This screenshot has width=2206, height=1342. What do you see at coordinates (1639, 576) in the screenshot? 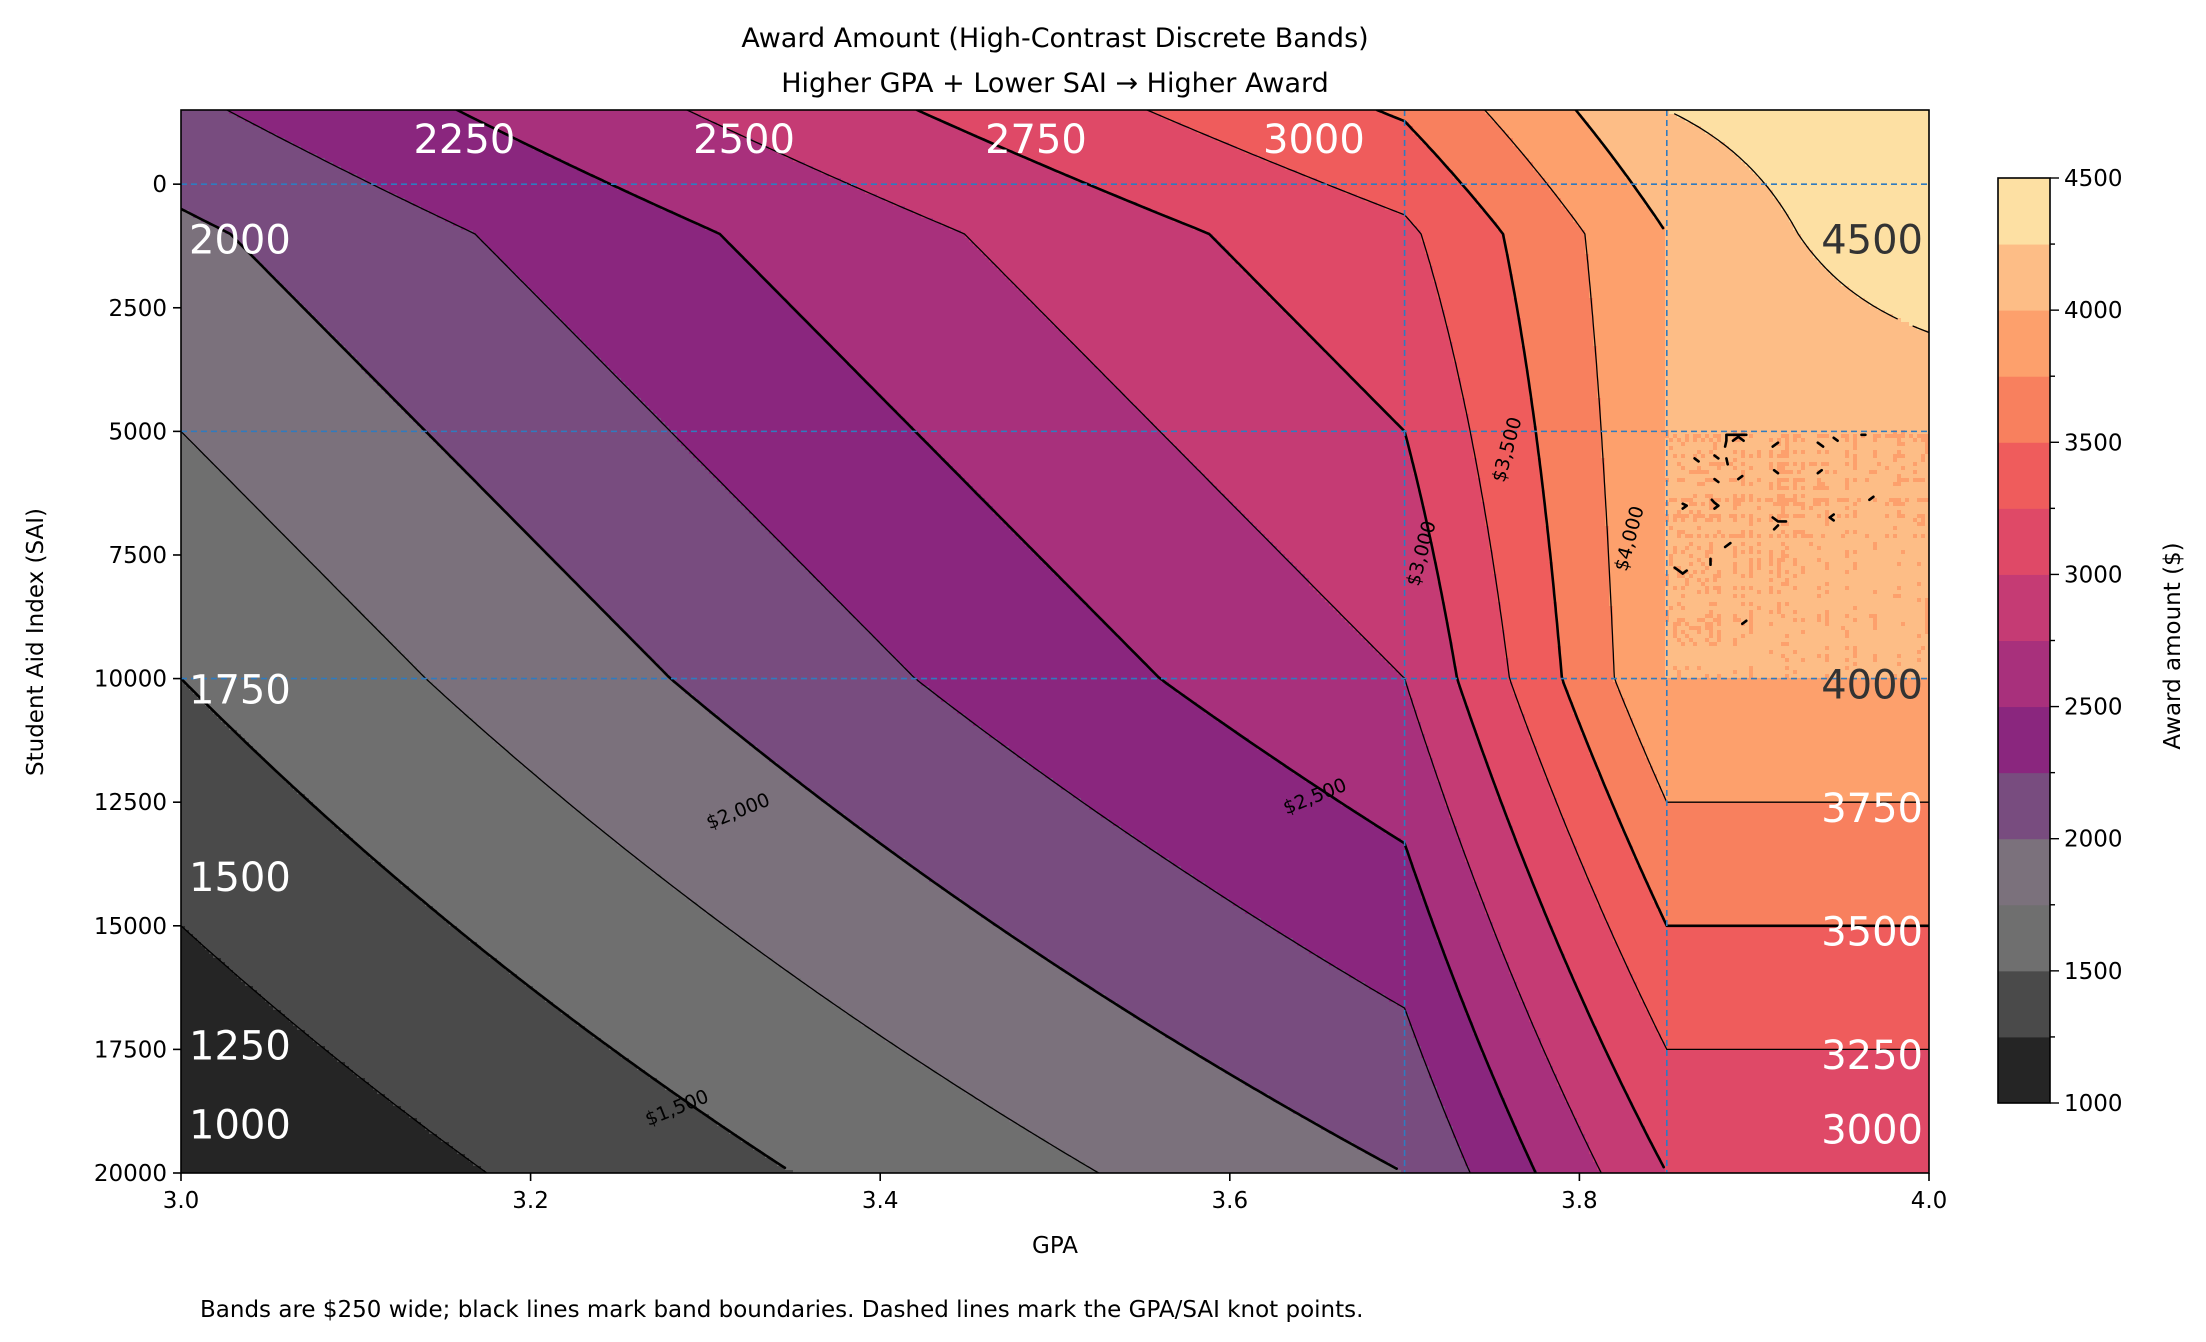
I see `band-cell-1916` at bounding box center [1639, 576].